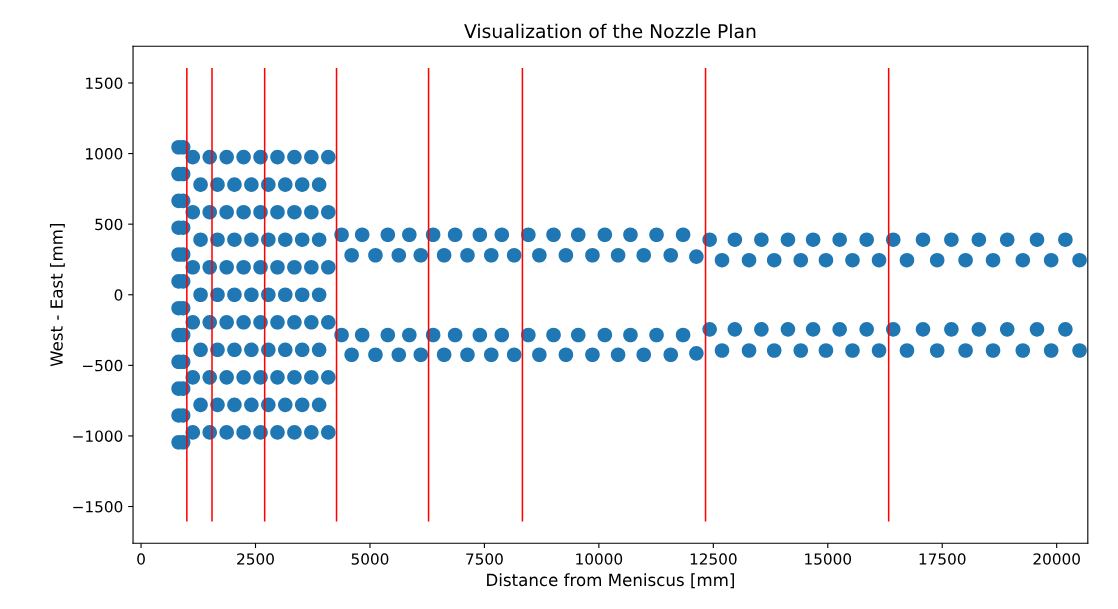 This screenshot has height=609, width=1118. Describe the element at coordinates (610, 581) in the screenshot. I see `x-axis-title: Distance from Meniscus [mm]` at that location.